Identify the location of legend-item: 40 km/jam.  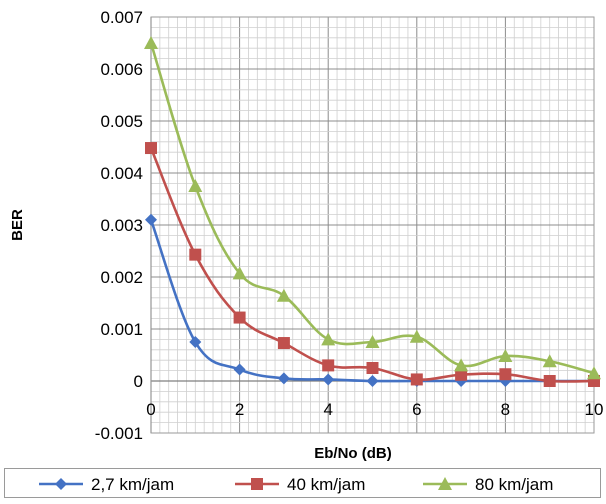
(300, 484).